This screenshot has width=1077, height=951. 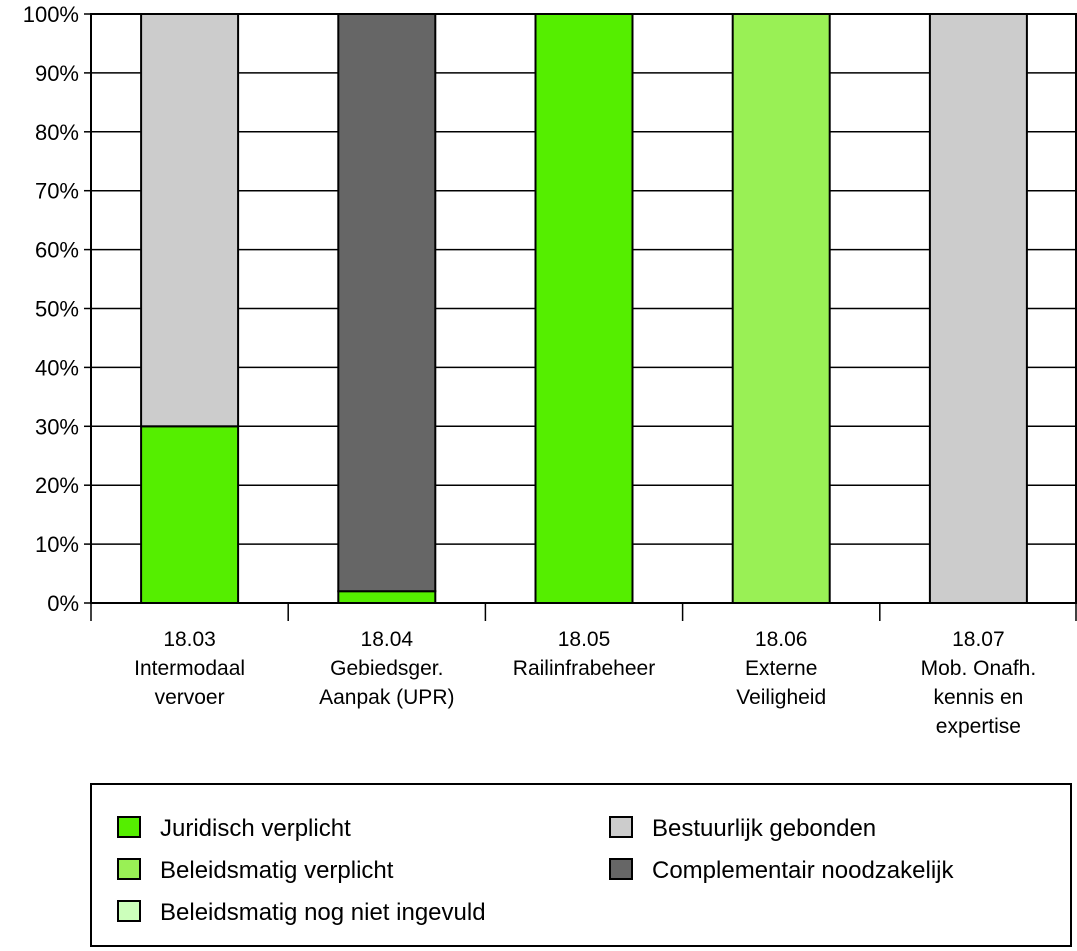 What do you see at coordinates (386, 668) in the screenshot?
I see `x-category-label: Gebiedsger.` at bounding box center [386, 668].